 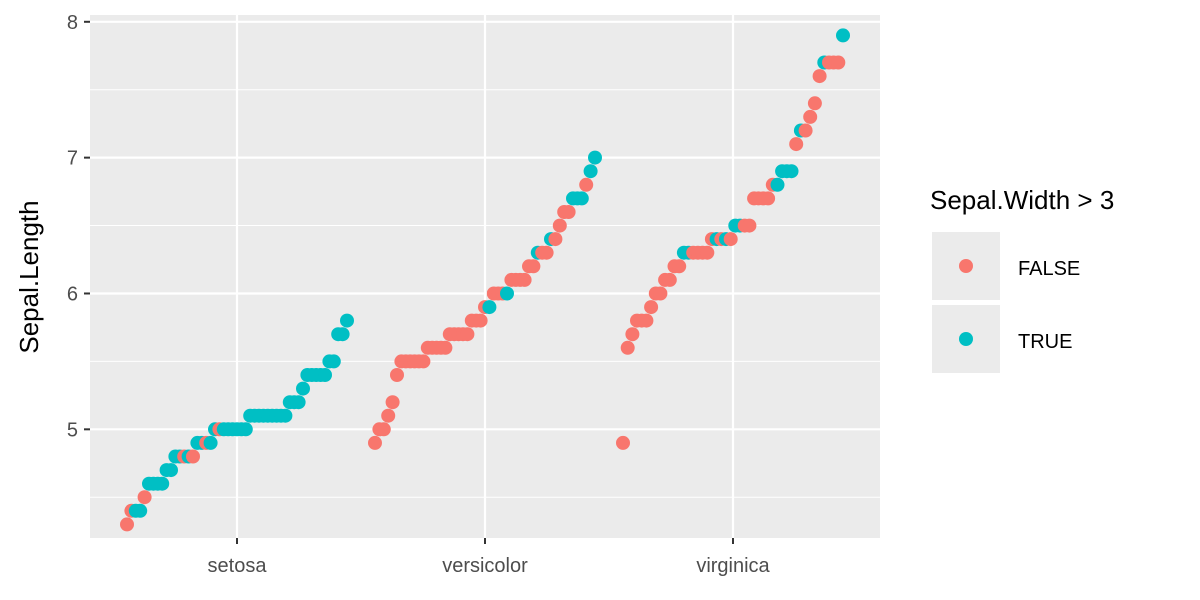 I want to click on legend-marker-true, so click(x=966, y=339).